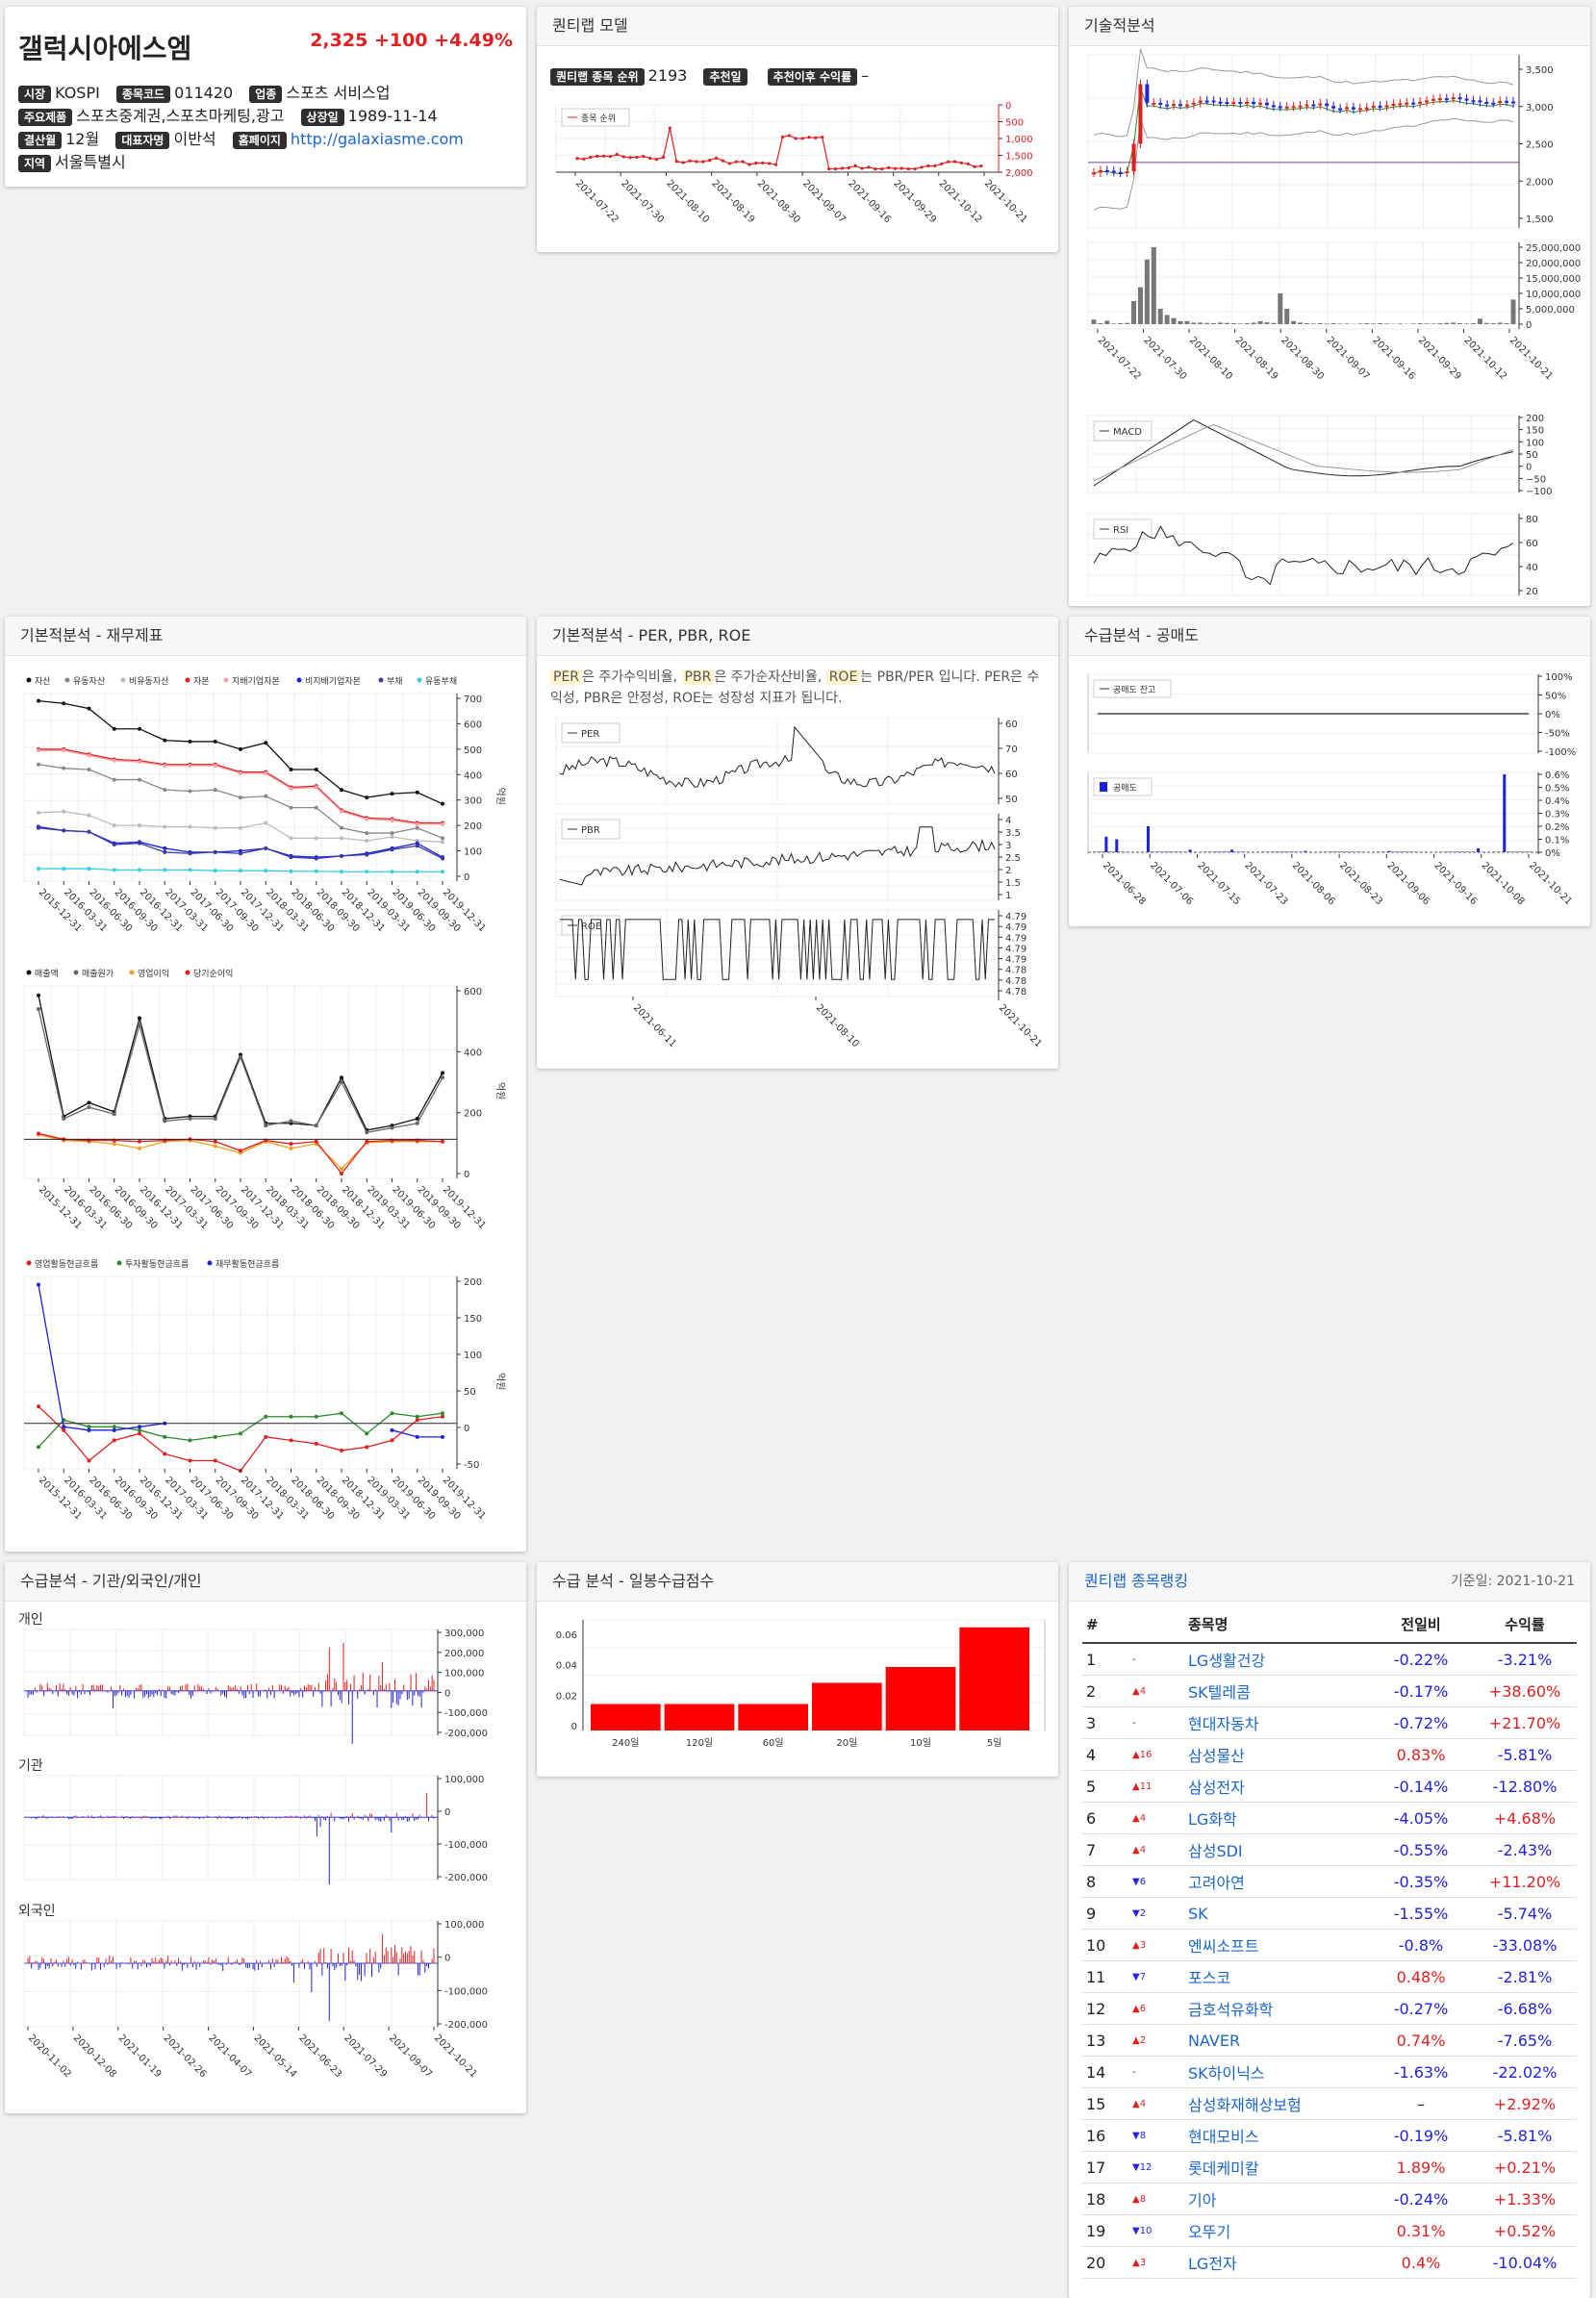 Image resolution: width=1596 pixels, height=2298 pixels. Describe the element at coordinates (1219, 1692) in the screenshot. I see `stock-link: SK텔레콤` at that location.